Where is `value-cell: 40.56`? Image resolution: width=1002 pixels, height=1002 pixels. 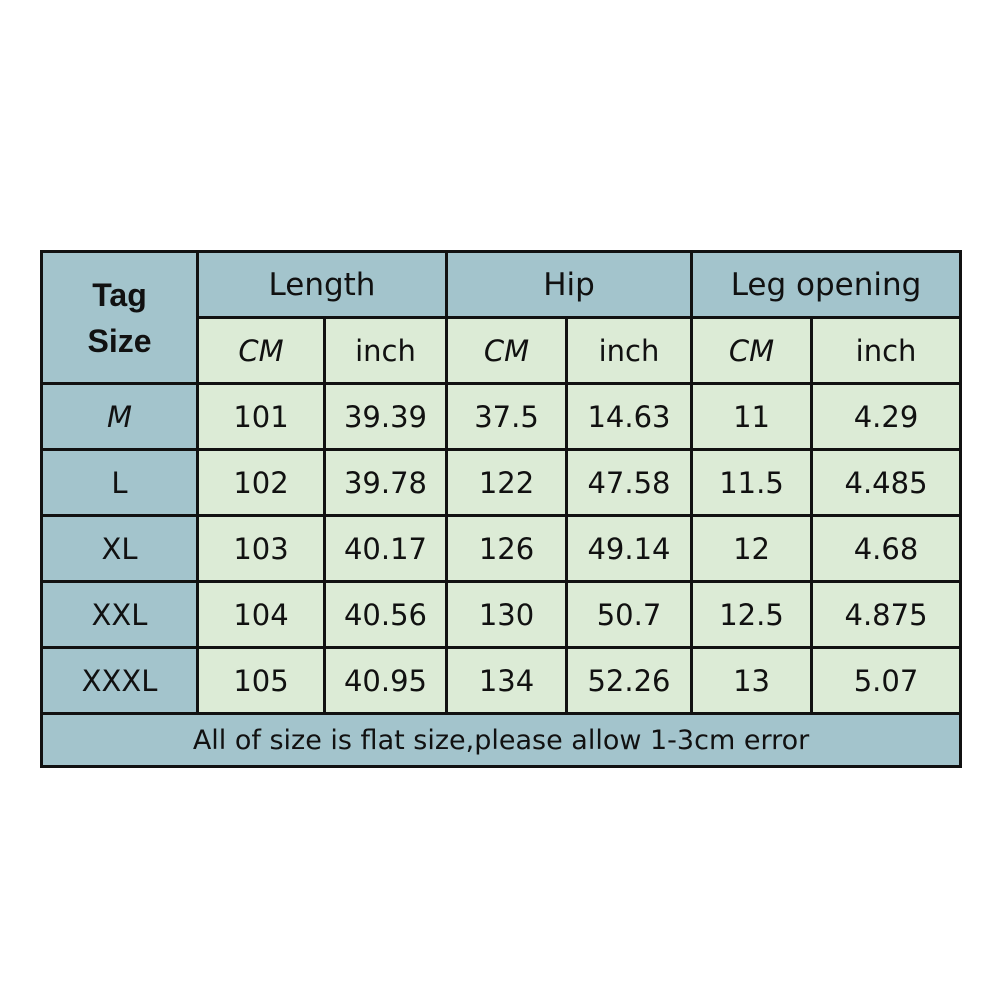
value-cell: 40.56 is located at coordinates (385, 614).